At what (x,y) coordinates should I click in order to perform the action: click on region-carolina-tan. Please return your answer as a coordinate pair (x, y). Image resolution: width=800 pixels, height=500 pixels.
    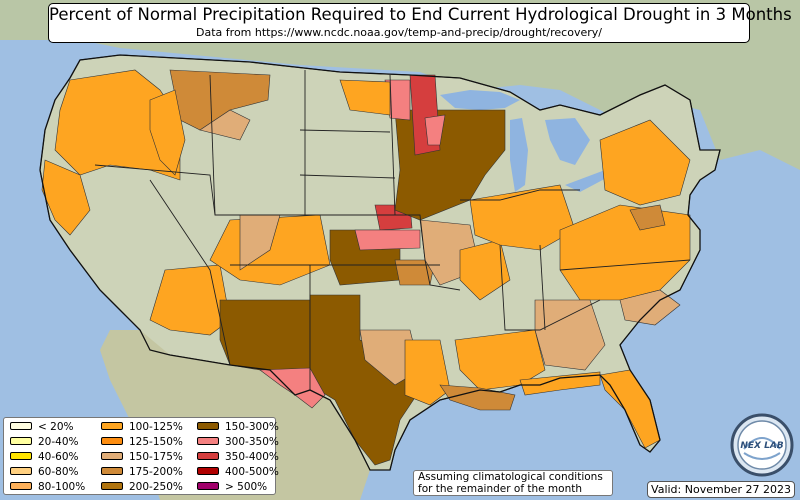
    Looking at the image, I should click on (650, 307).